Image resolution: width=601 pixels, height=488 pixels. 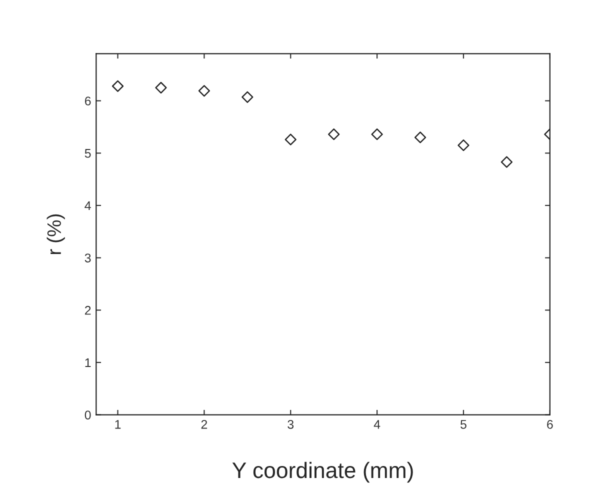 What do you see at coordinates (87, 310) in the screenshot?
I see `y-tick-label: 2` at bounding box center [87, 310].